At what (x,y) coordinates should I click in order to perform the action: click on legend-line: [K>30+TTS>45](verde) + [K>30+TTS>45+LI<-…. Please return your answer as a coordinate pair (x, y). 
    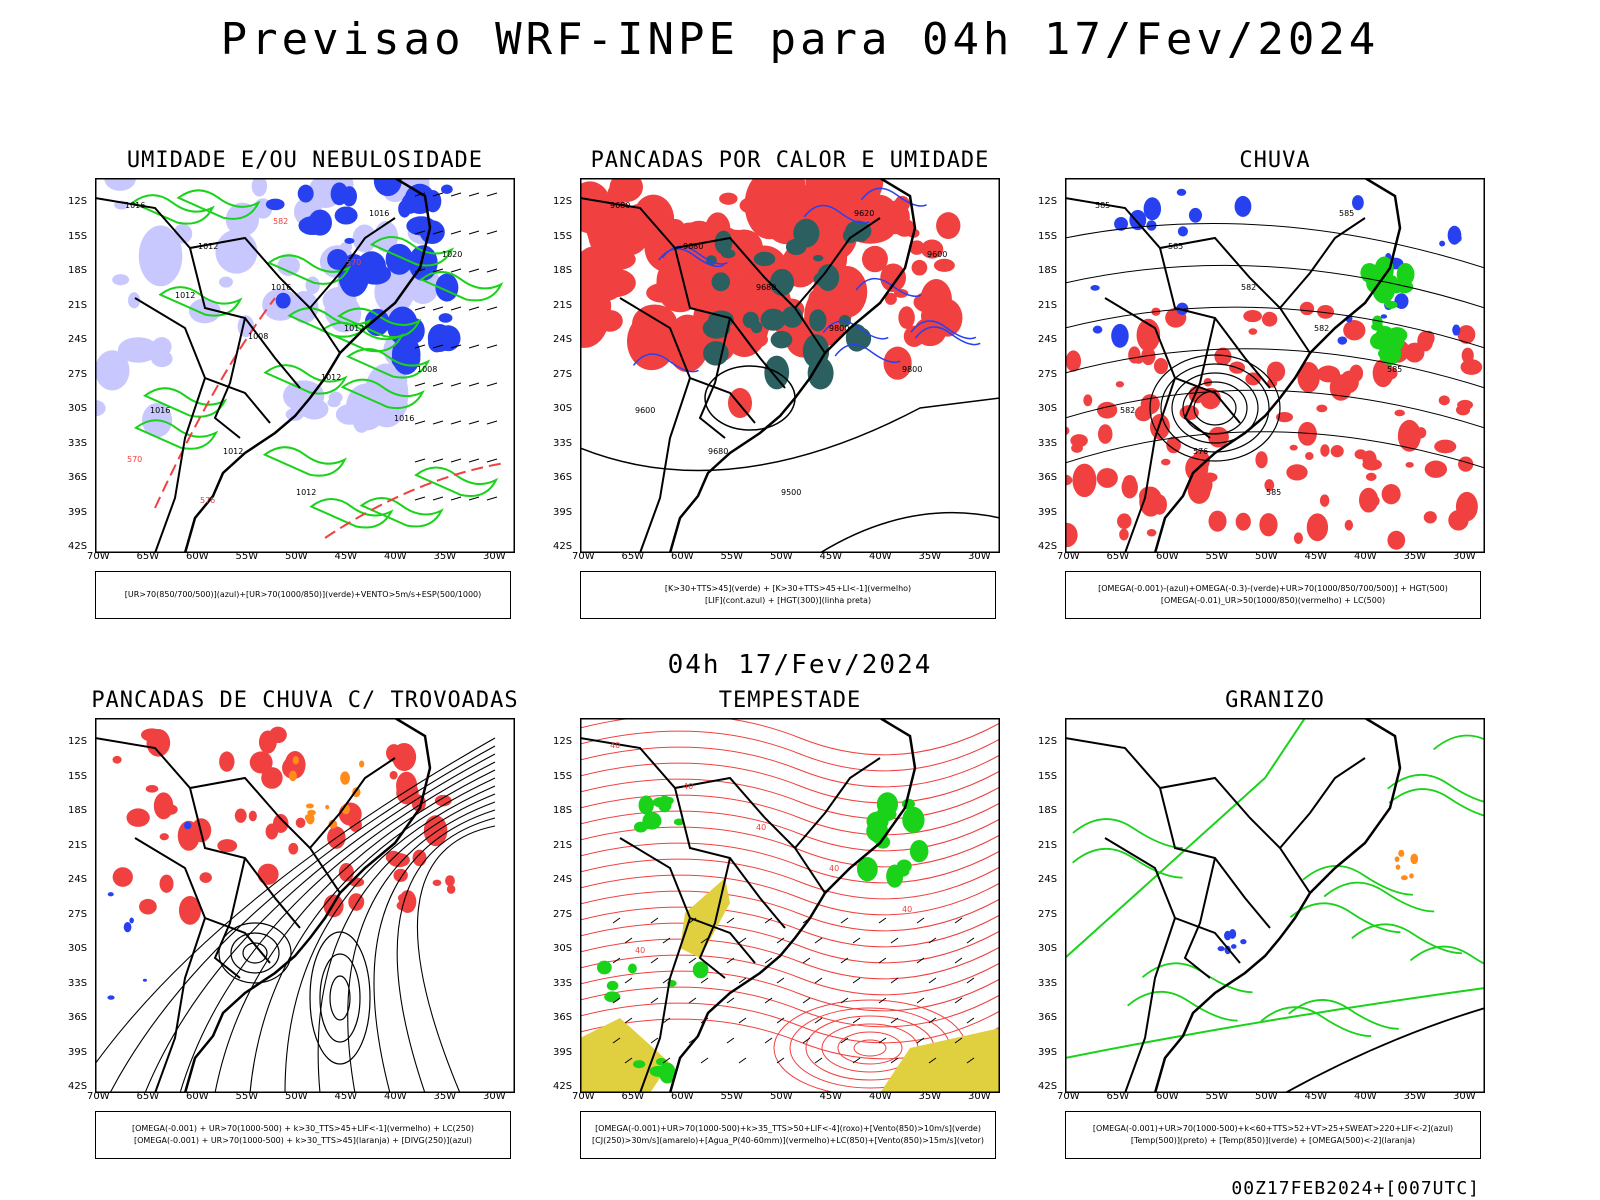
    Looking at the image, I should click on (788, 588).